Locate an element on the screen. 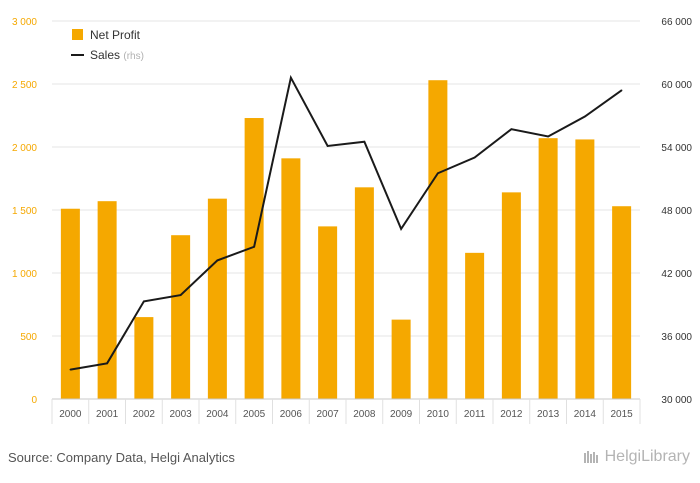 The image size is (700, 483). source-note: Source: Company Data, Helgi Analytics is located at coordinates (121, 457).